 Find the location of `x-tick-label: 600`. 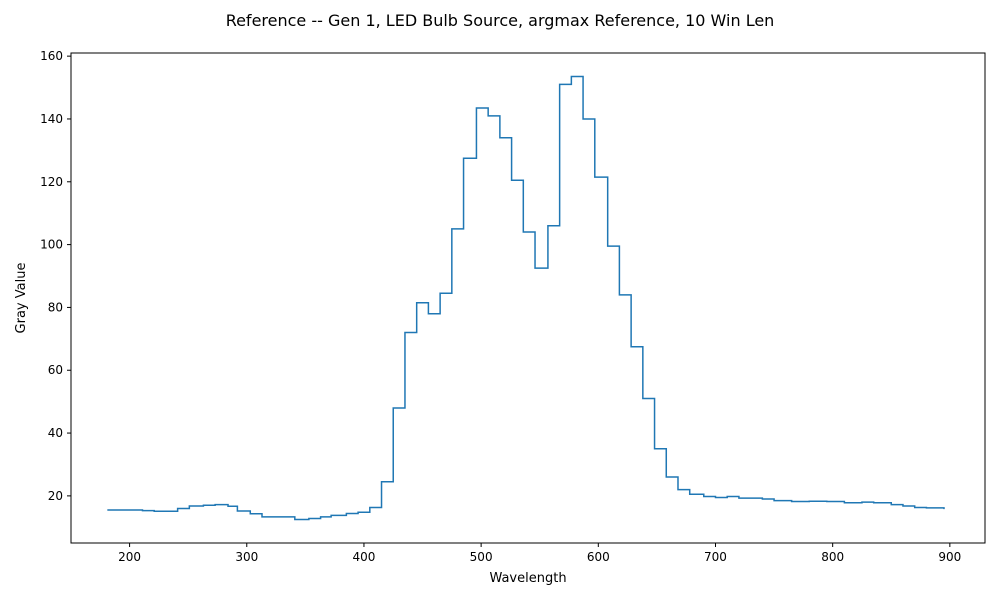

x-tick-label: 600 is located at coordinates (598, 557).